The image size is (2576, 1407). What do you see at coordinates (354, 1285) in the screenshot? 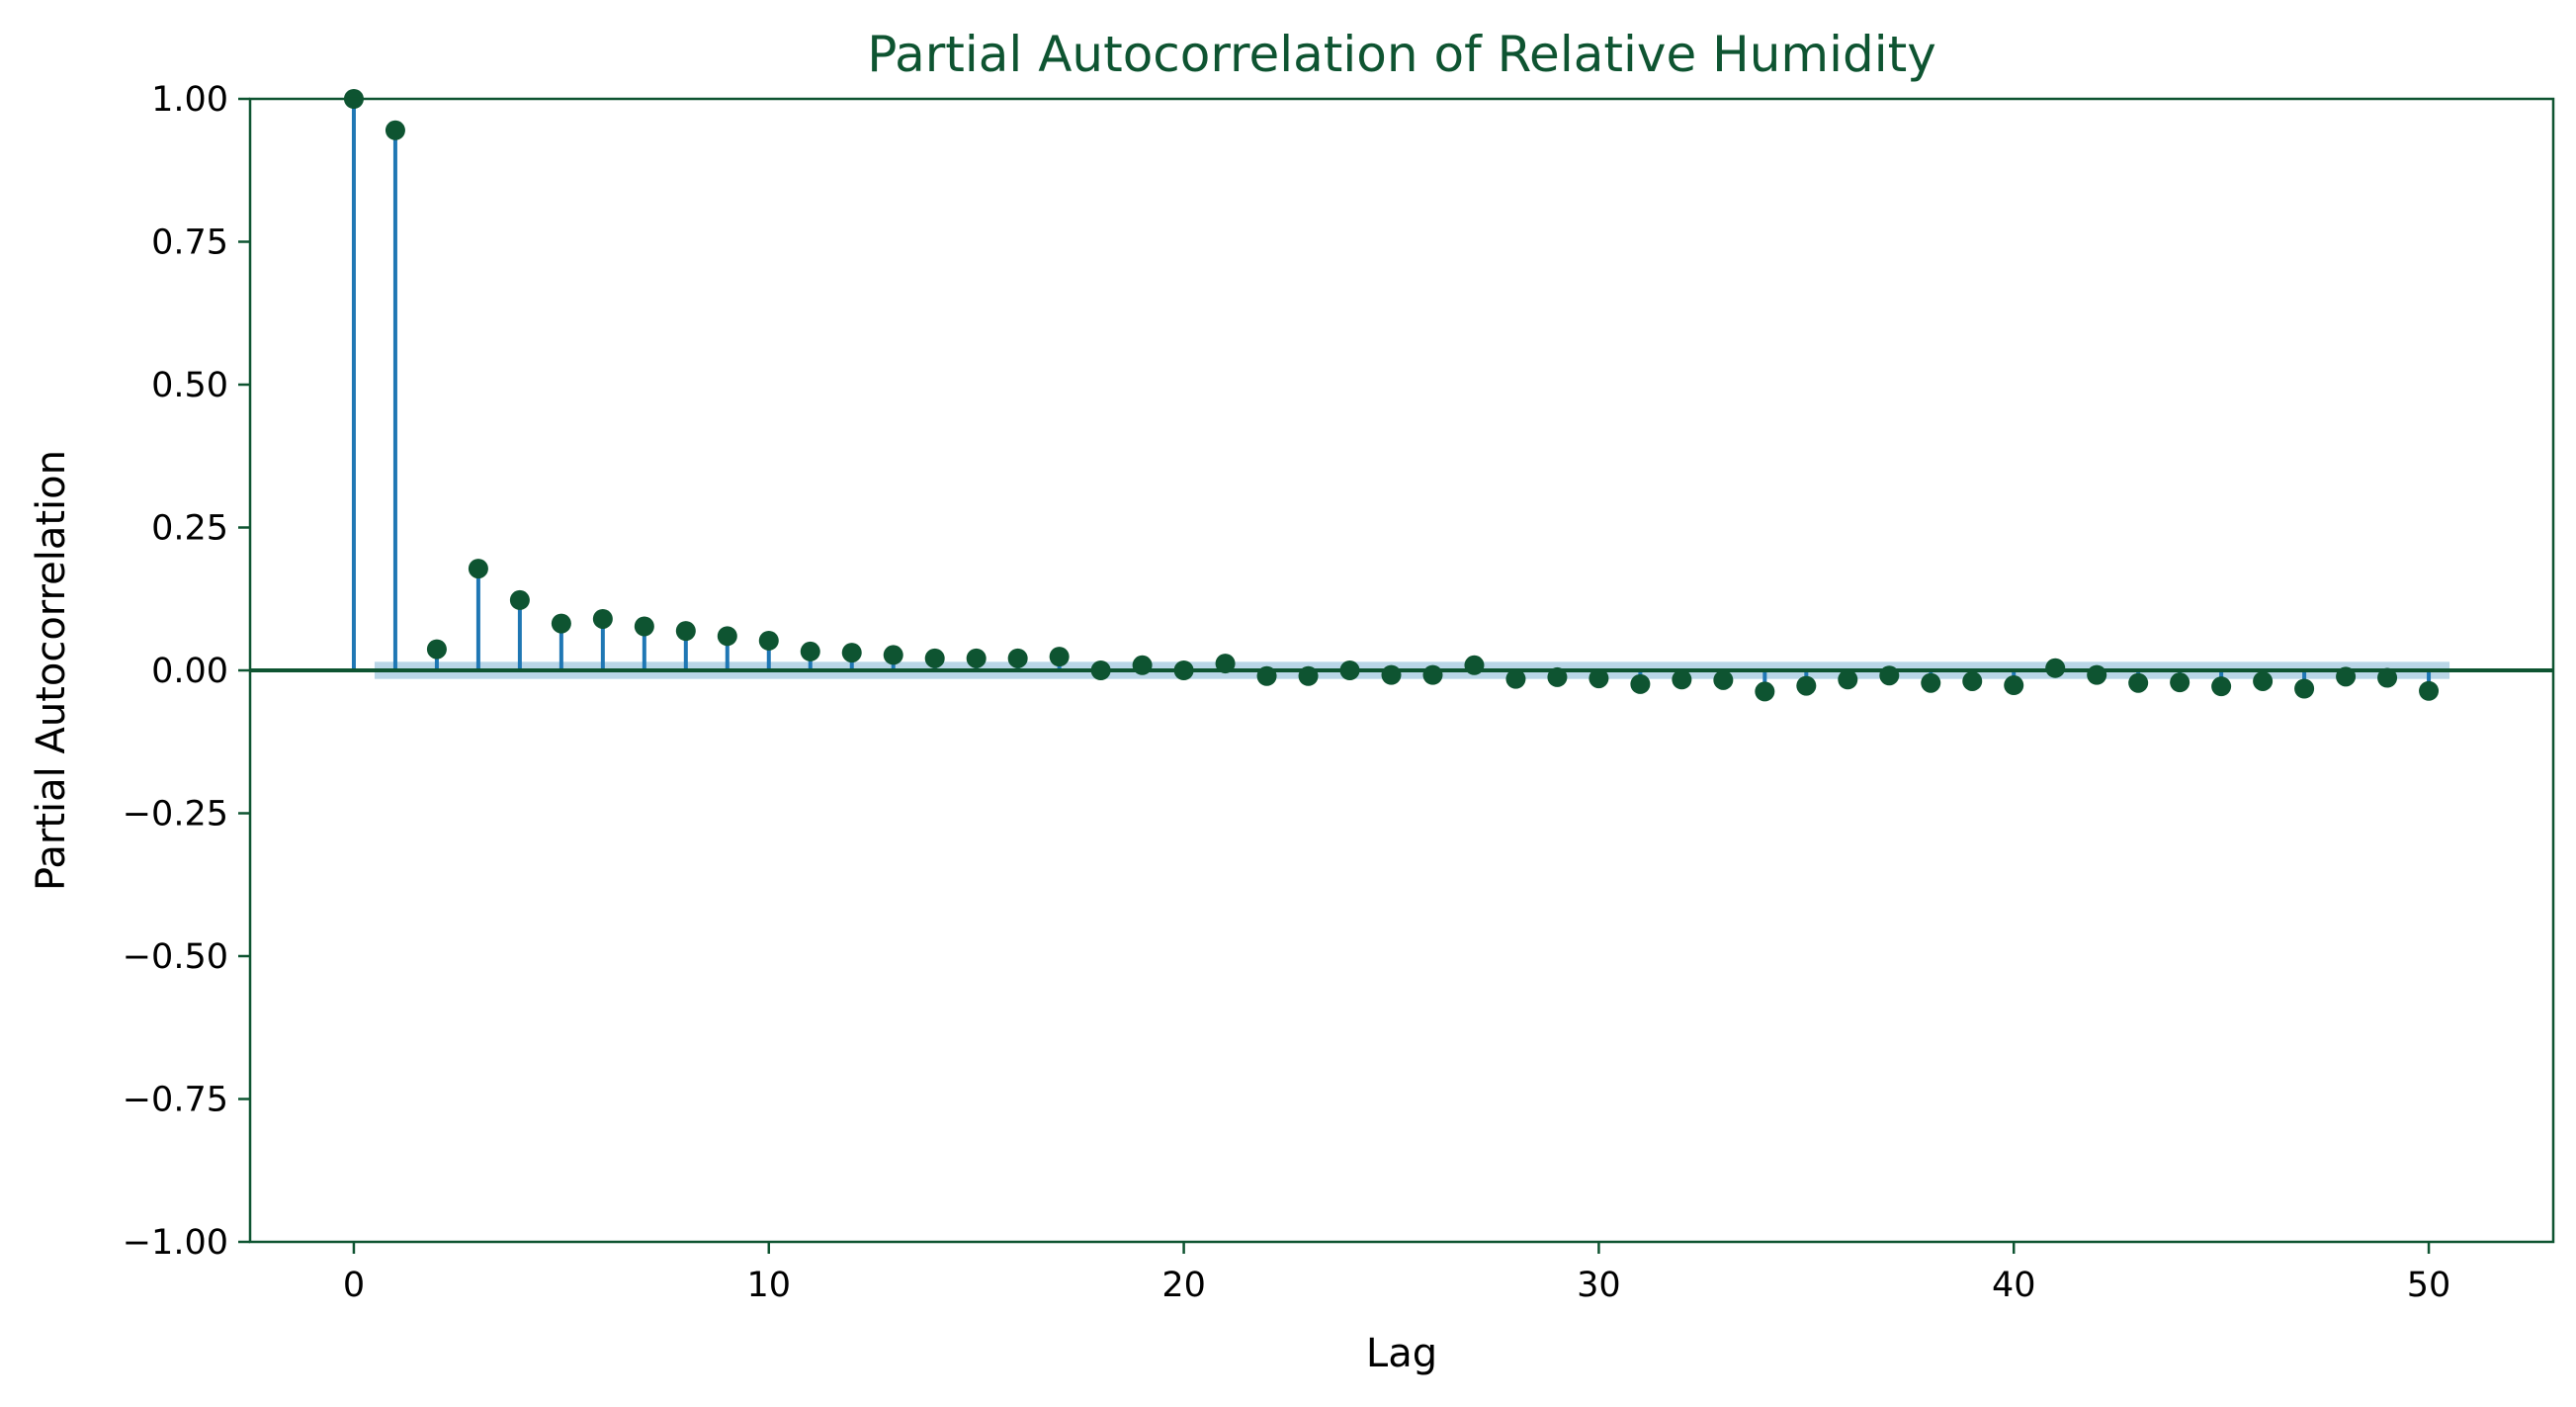
I see `x-tick-label: 0` at bounding box center [354, 1285].